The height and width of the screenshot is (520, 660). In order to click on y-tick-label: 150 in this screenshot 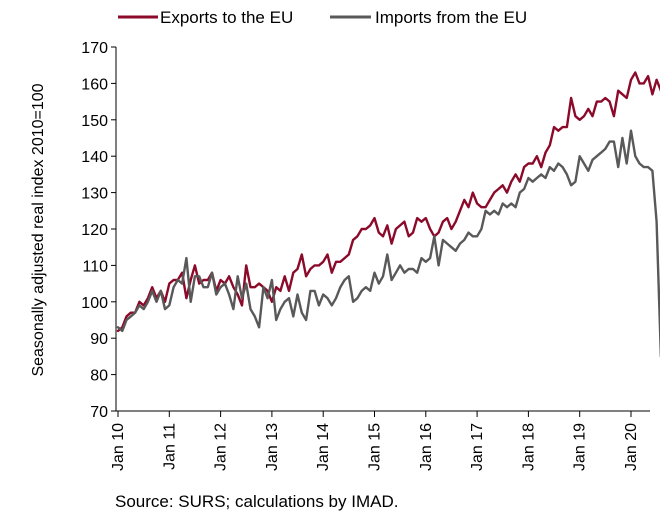, I will do `click(94, 121)`.